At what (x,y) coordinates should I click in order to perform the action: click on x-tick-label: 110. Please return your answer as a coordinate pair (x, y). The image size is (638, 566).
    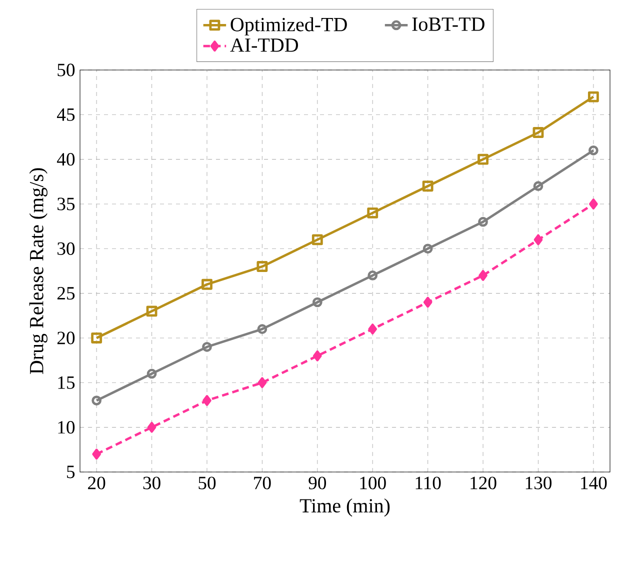
    Looking at the image, I should click on (428, 483).